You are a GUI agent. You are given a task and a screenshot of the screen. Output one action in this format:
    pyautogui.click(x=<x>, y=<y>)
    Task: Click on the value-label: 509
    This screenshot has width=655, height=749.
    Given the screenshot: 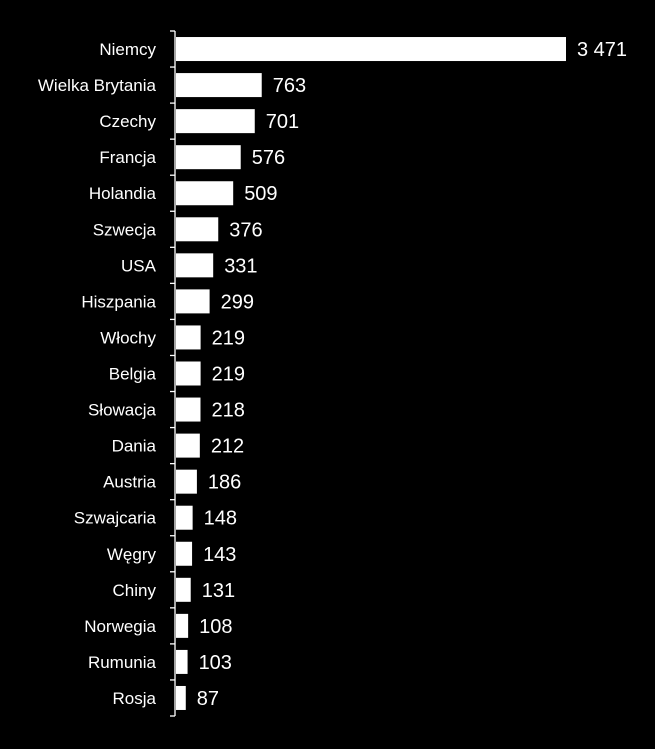 What is the action you would take?
    pyautogui.click(x=260, y=194)
    